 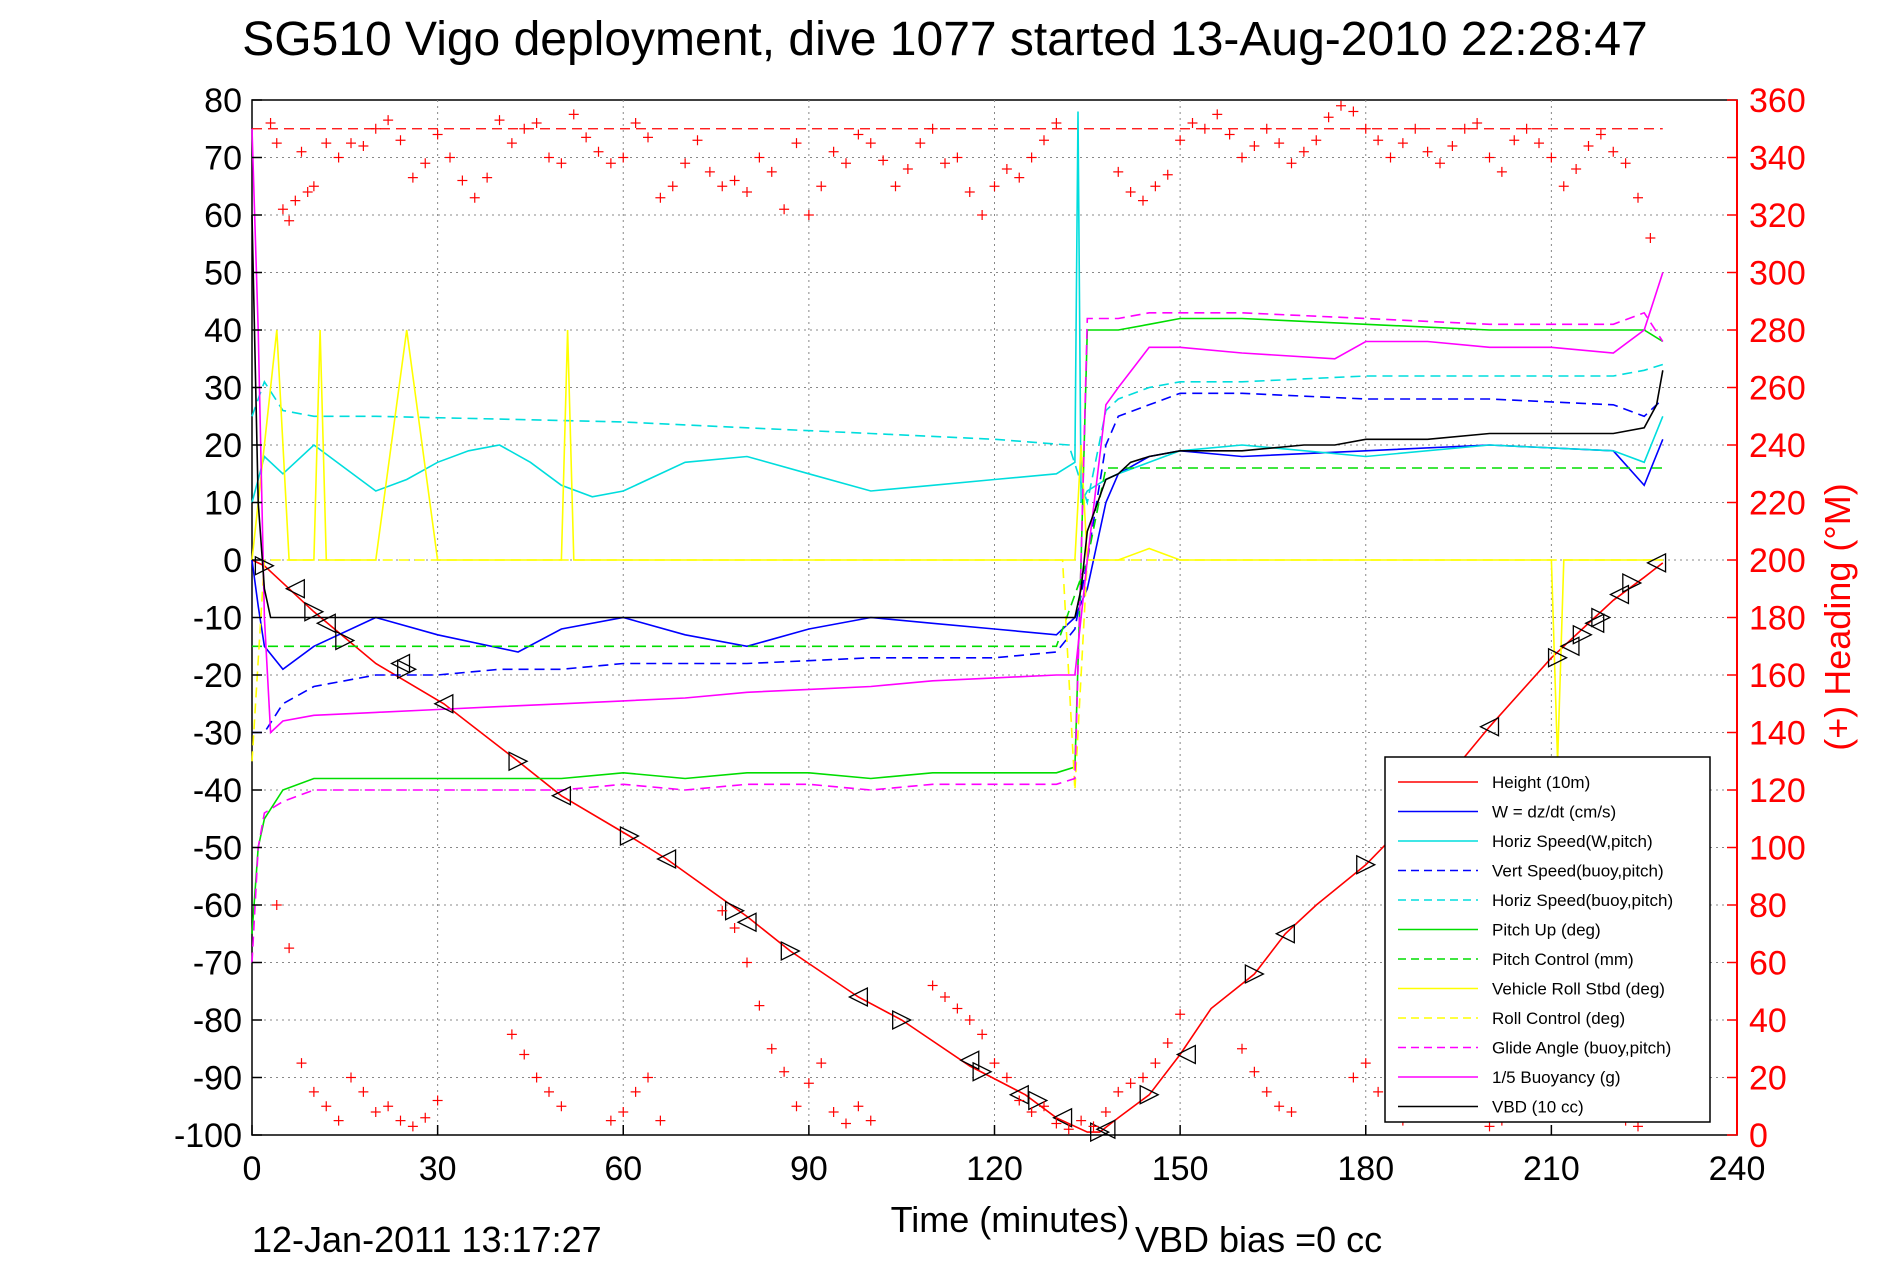 What do you see at coordinates (217, 734) in the screenshot?
I see `y-tick-label: -30` at bounding box center [217, 734].